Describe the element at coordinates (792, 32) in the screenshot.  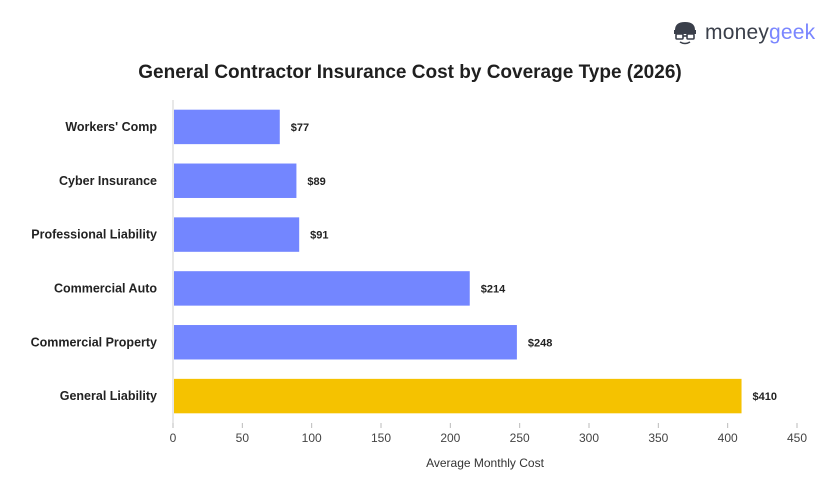
I see `brand-name-part2: geek` at that location.